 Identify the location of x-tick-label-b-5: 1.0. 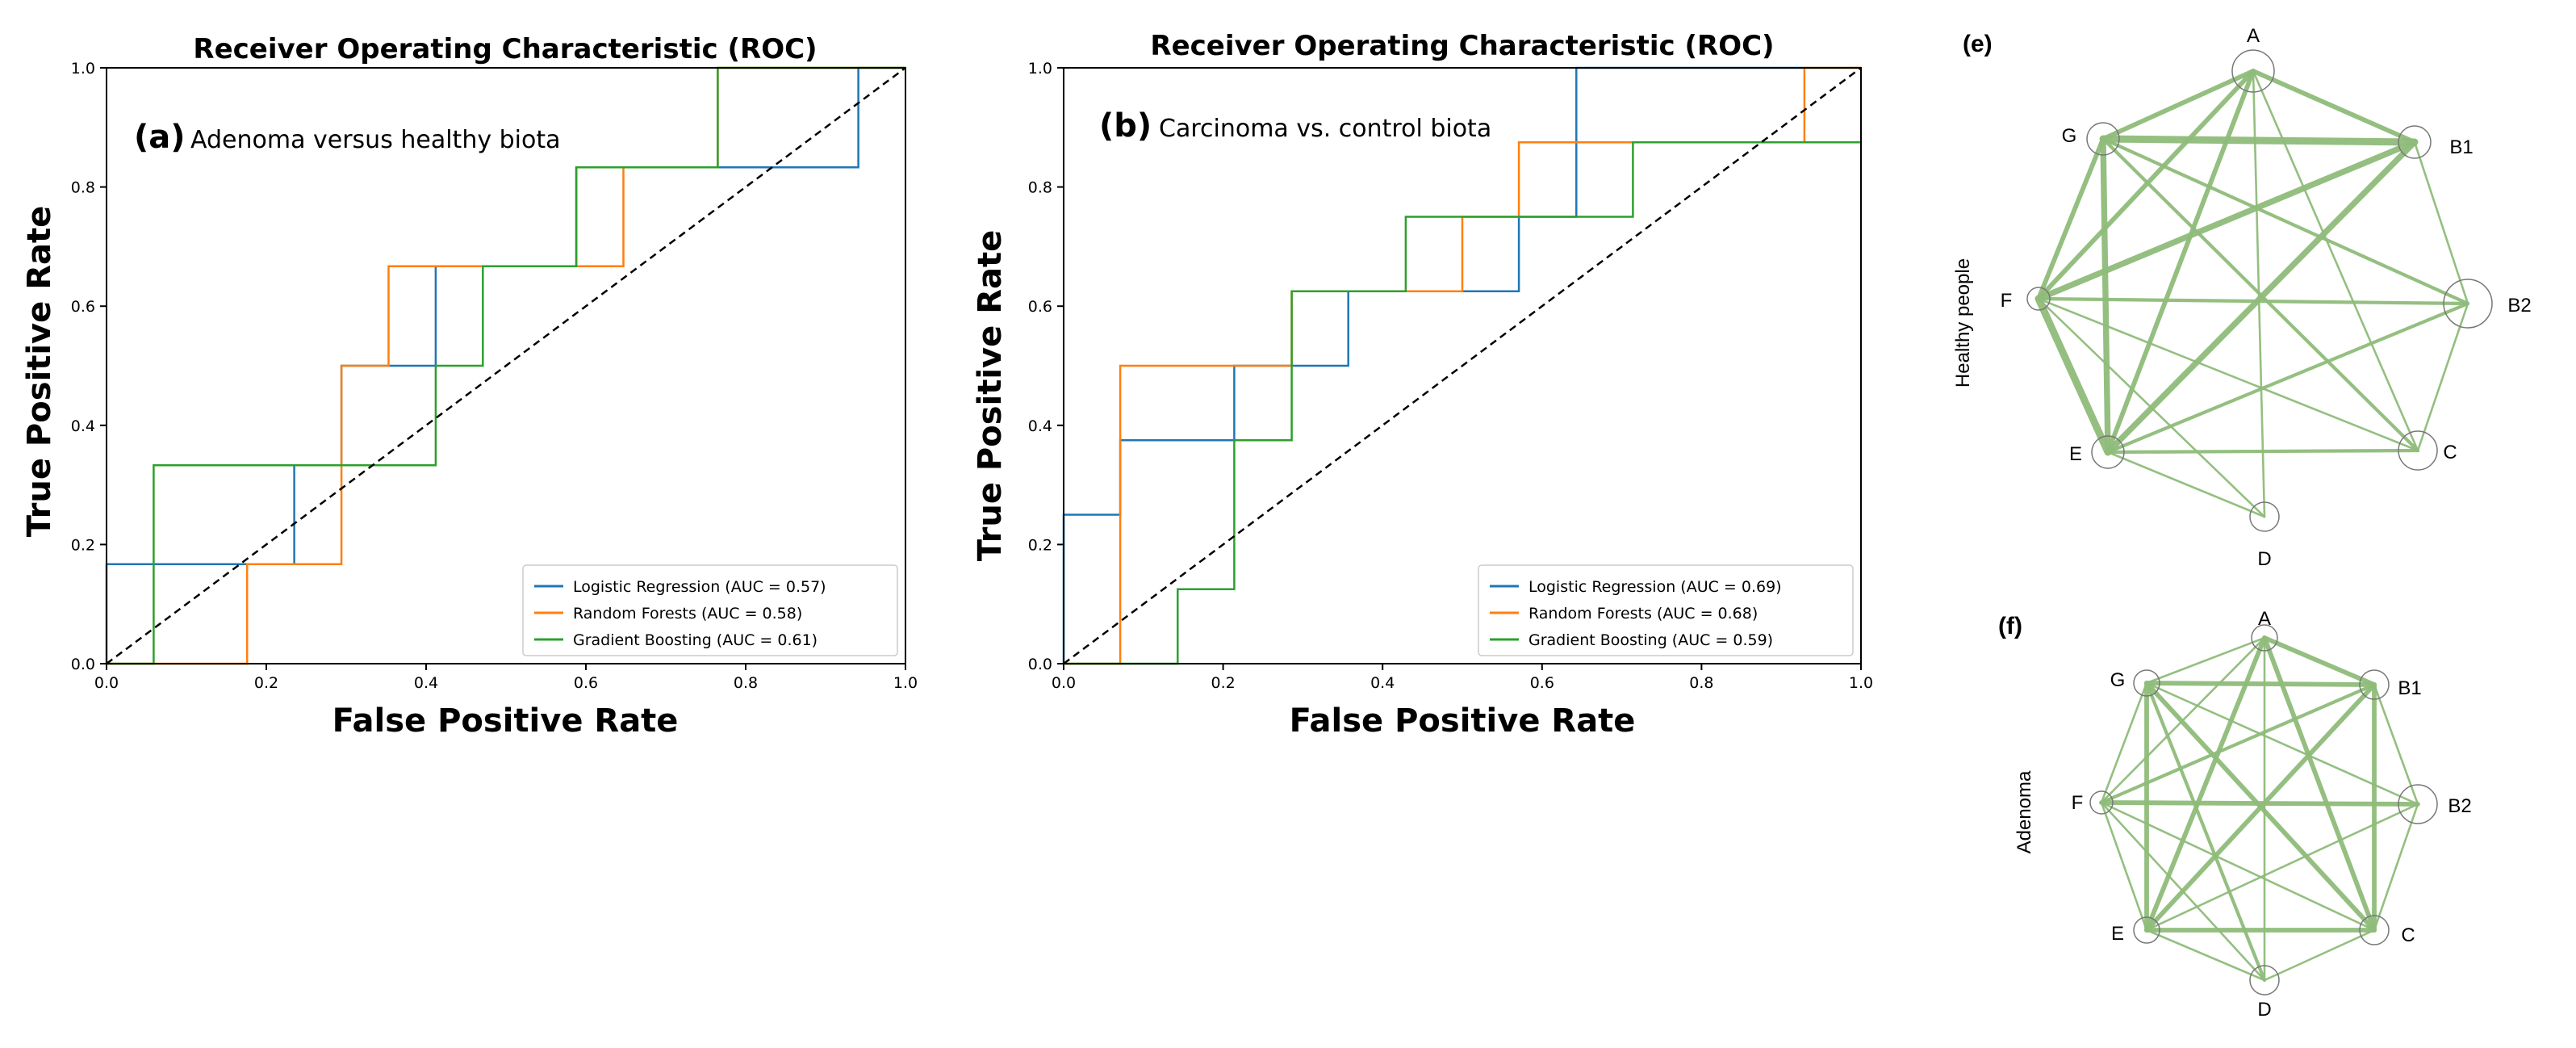
(1861, 683).